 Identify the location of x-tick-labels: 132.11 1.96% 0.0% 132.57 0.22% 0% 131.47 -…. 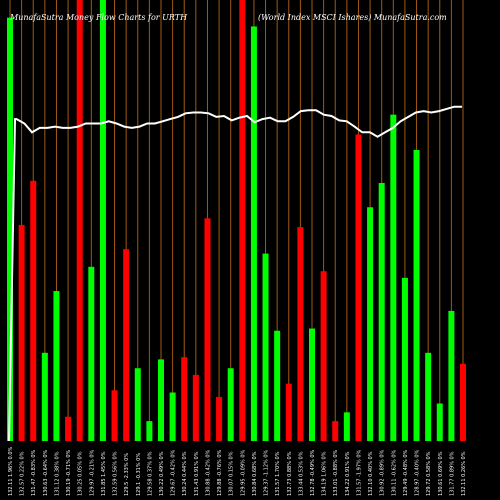
(237, 471).